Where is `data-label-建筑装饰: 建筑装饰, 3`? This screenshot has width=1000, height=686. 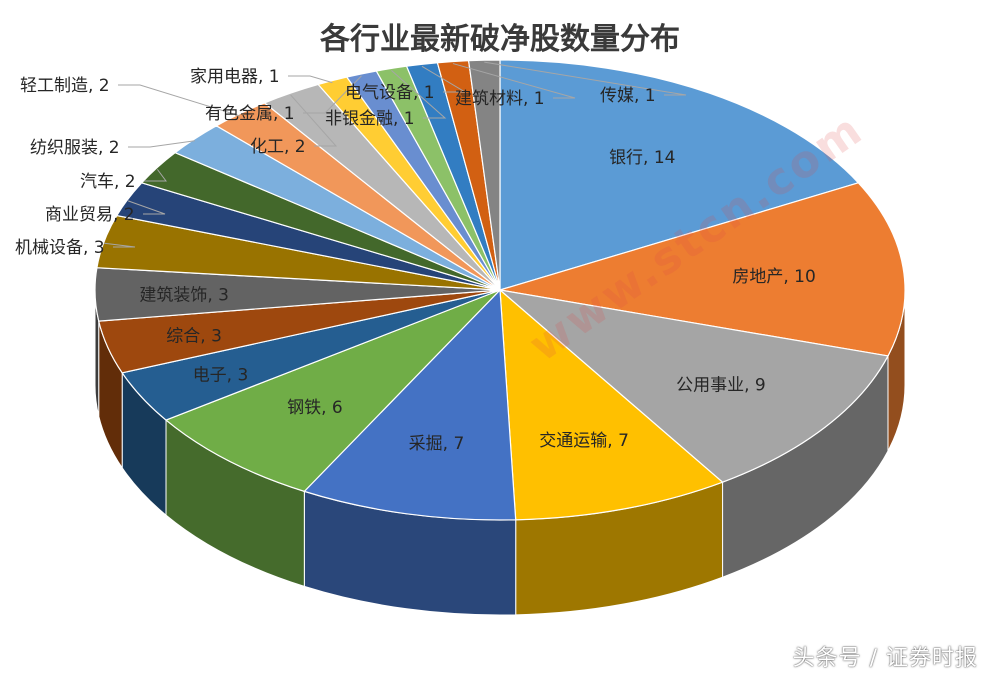
data-label-建筑装饰: 建筑装饰, 3 is located at coordinates (184, 295).